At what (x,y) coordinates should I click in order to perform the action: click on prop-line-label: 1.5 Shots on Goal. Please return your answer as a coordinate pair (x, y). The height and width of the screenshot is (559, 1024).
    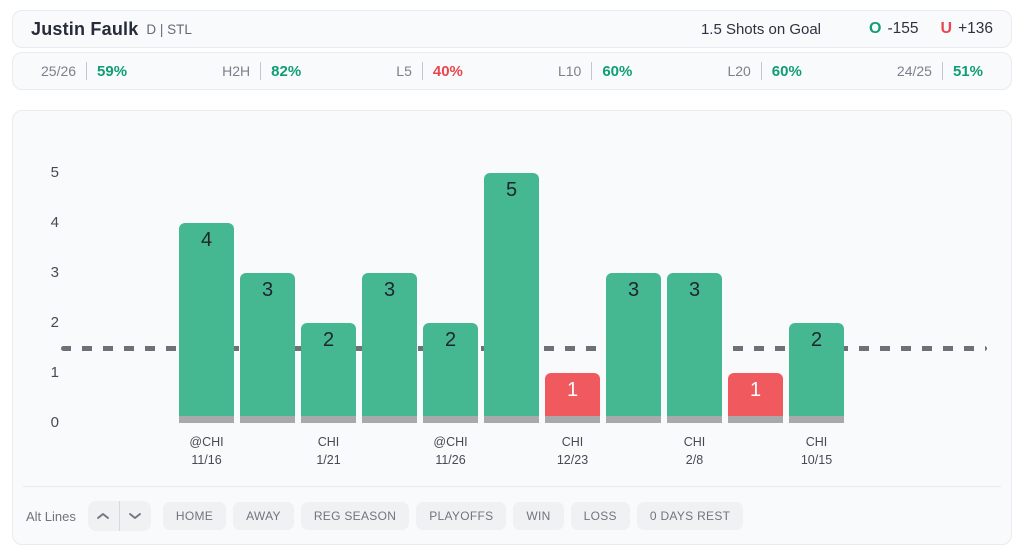
    Looking at the image, I should click on (761, 29).